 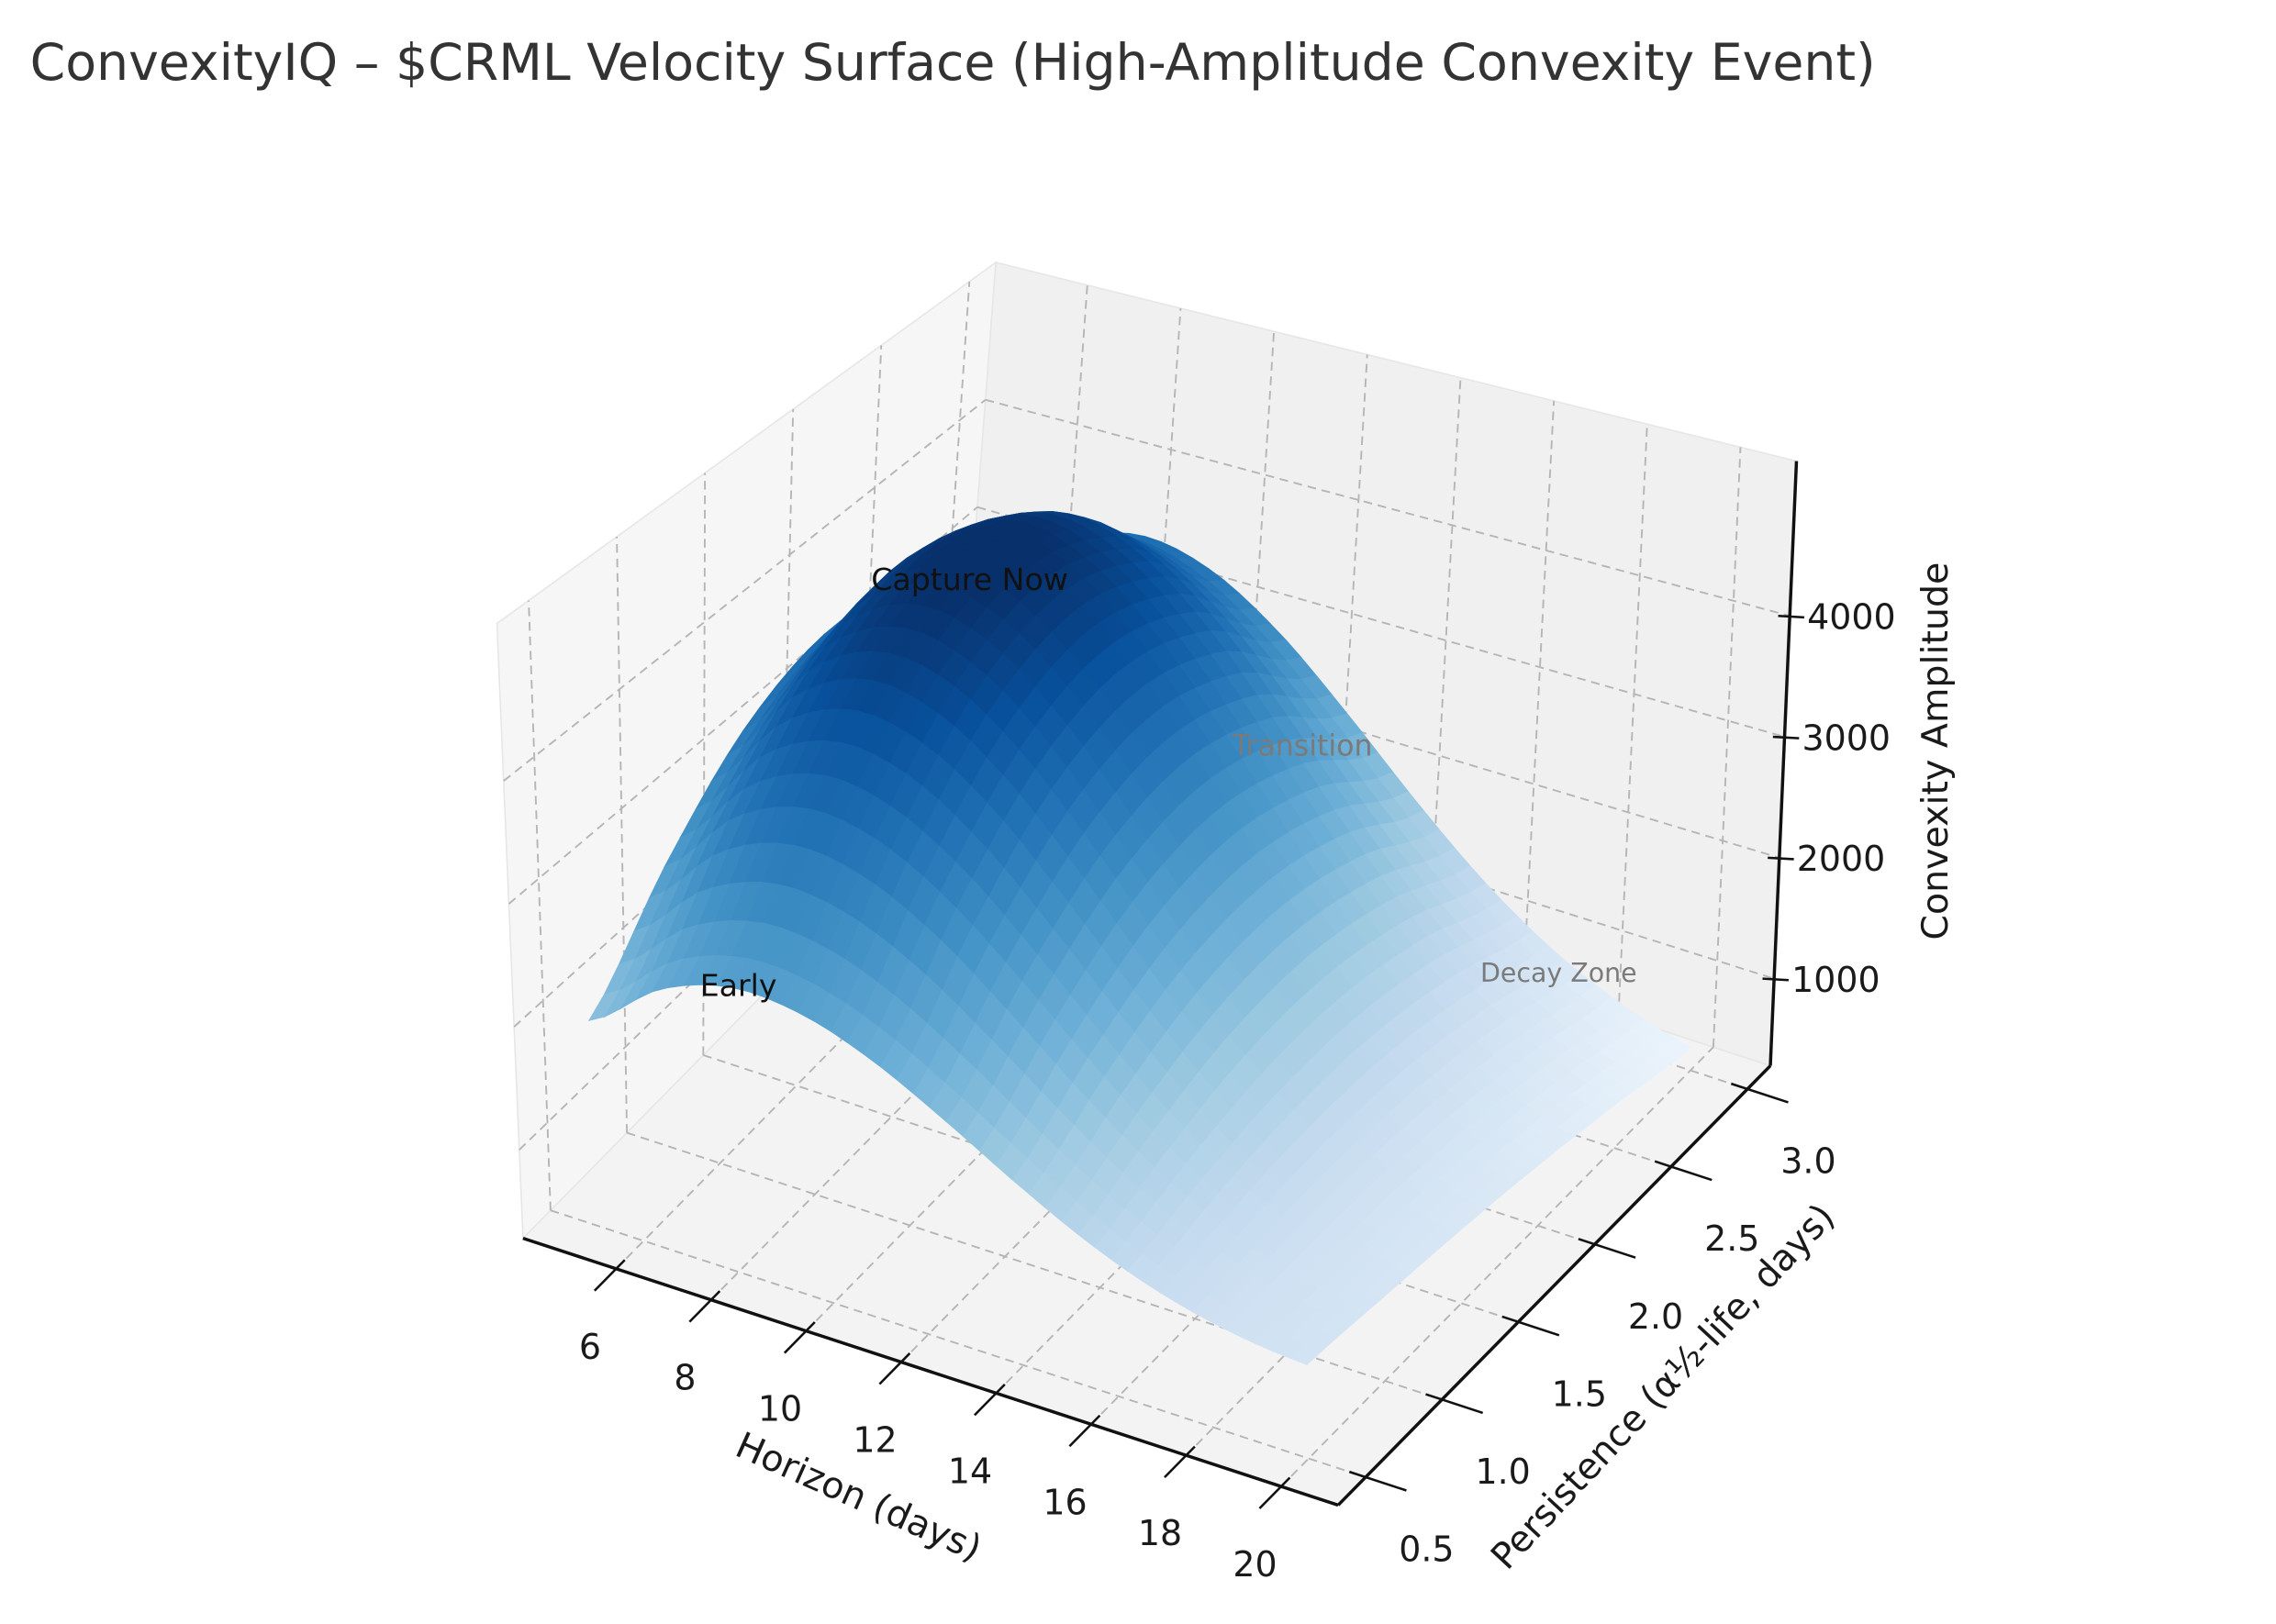 I want to click on y-tick-label: 0.5, so click(x=1426, y=1549).